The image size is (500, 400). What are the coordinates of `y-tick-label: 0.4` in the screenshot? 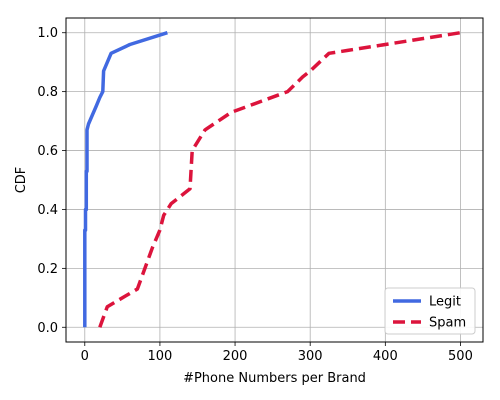 It's located at (47, 210).